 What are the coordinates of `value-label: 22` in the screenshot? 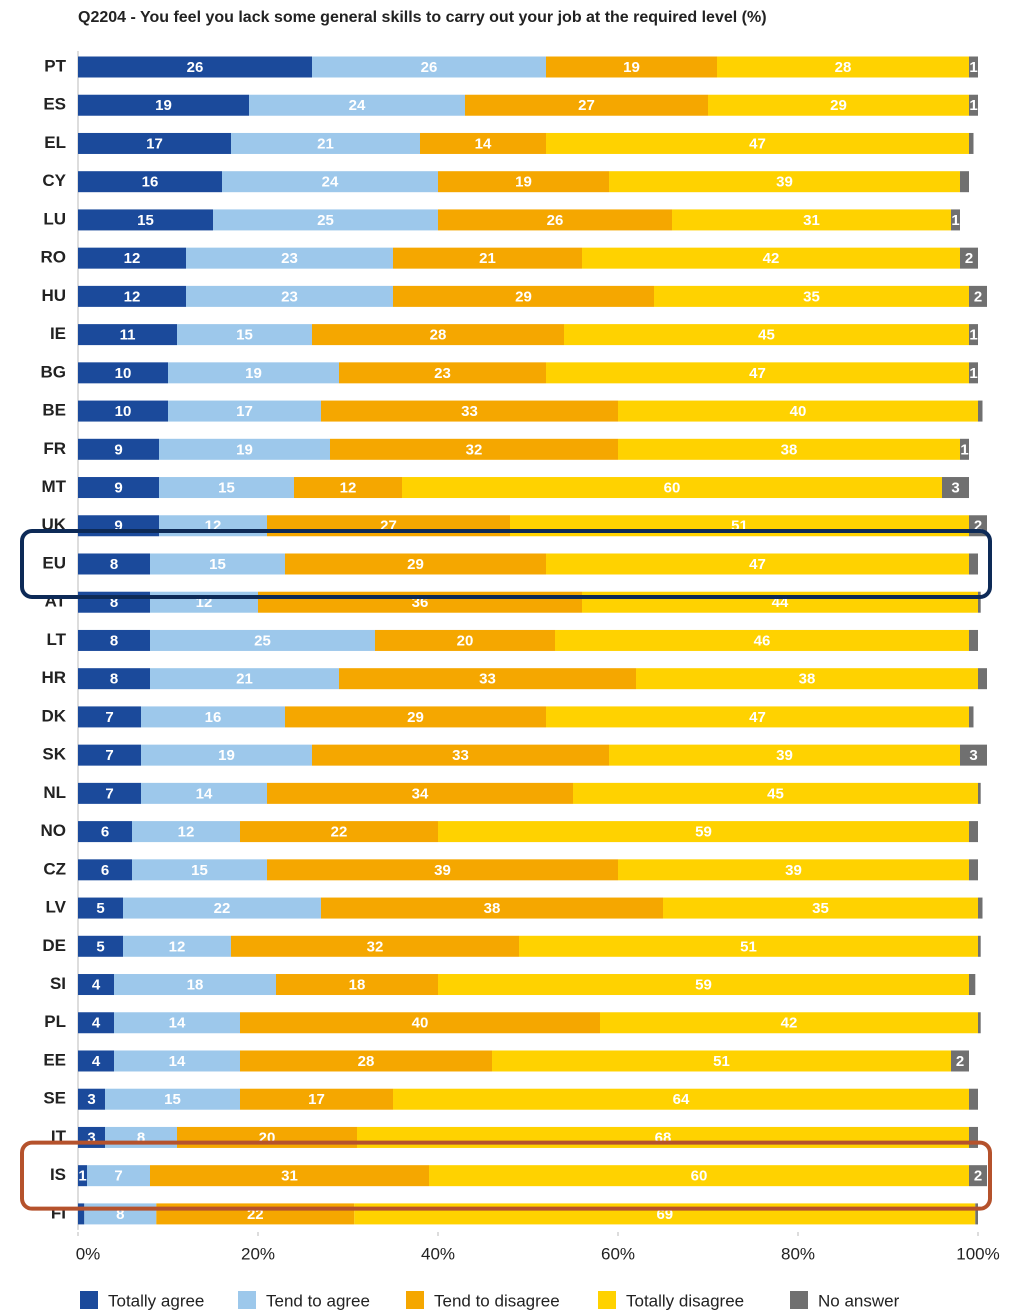 It's located at (222, 908).